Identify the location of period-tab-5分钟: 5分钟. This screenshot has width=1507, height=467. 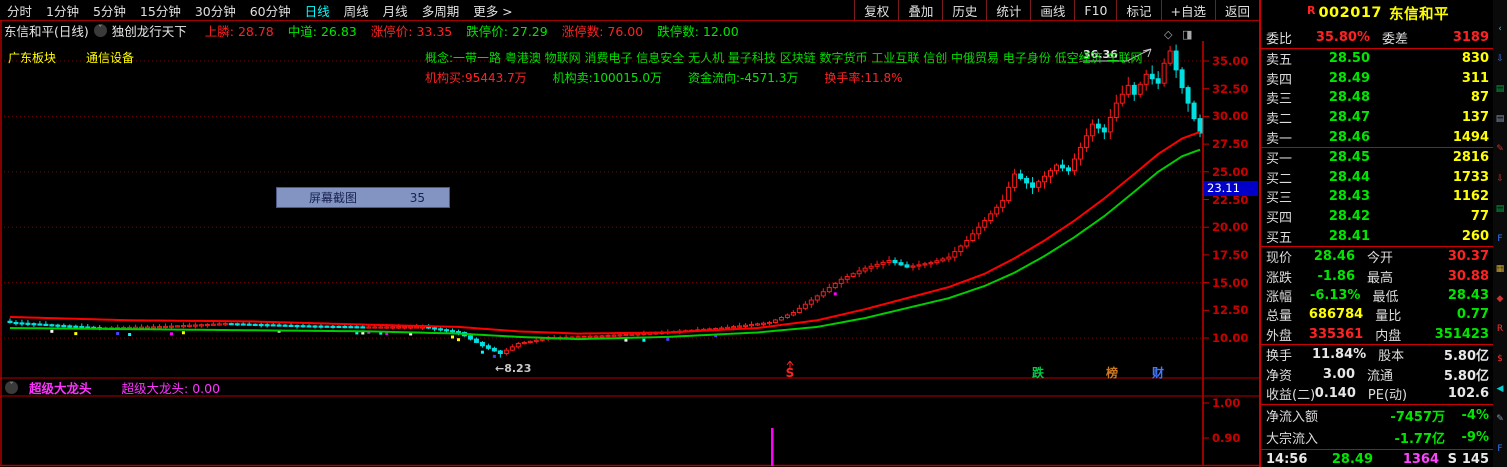
(109, 11).